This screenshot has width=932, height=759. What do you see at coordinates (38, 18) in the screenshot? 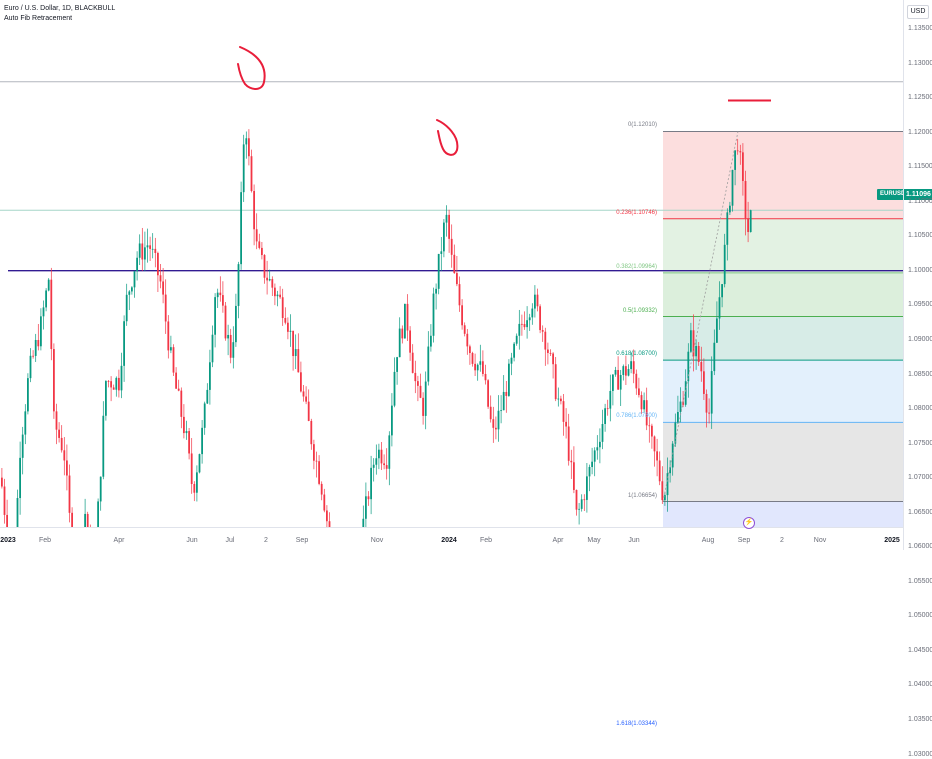
I see `indicator-name: Auto Fib Retracement` at bounding box center [38, 18].